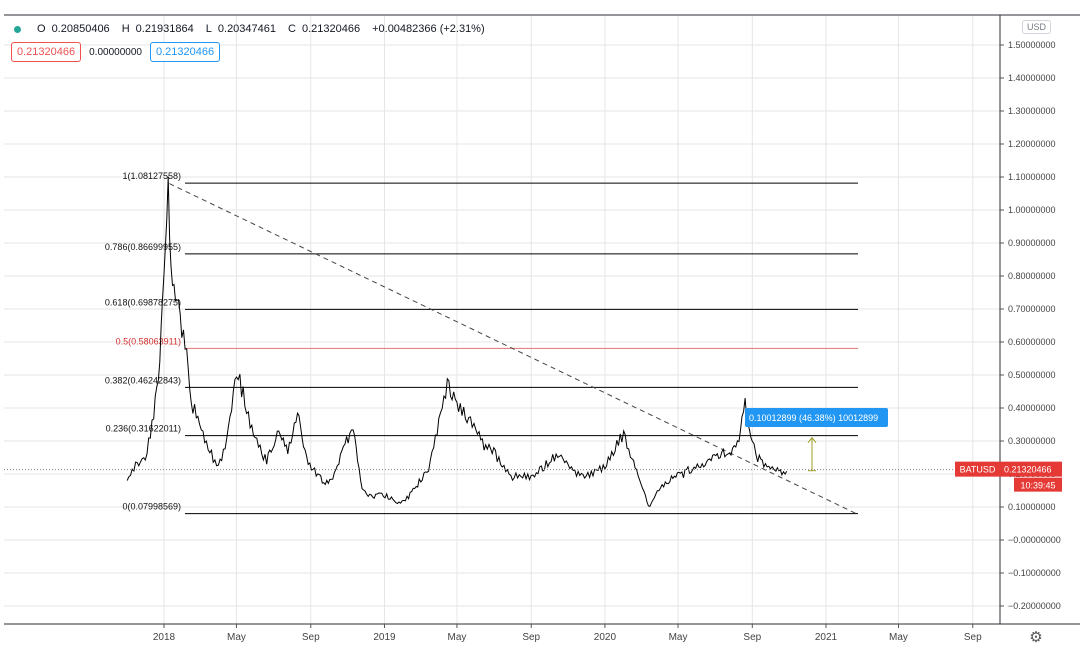 The height and width of the screenshot is (655, 1080). Describe the element at coordinates (143, 380) in the screenshot. I see `fib-level-label: 0.382(0.46242843)` at that location.